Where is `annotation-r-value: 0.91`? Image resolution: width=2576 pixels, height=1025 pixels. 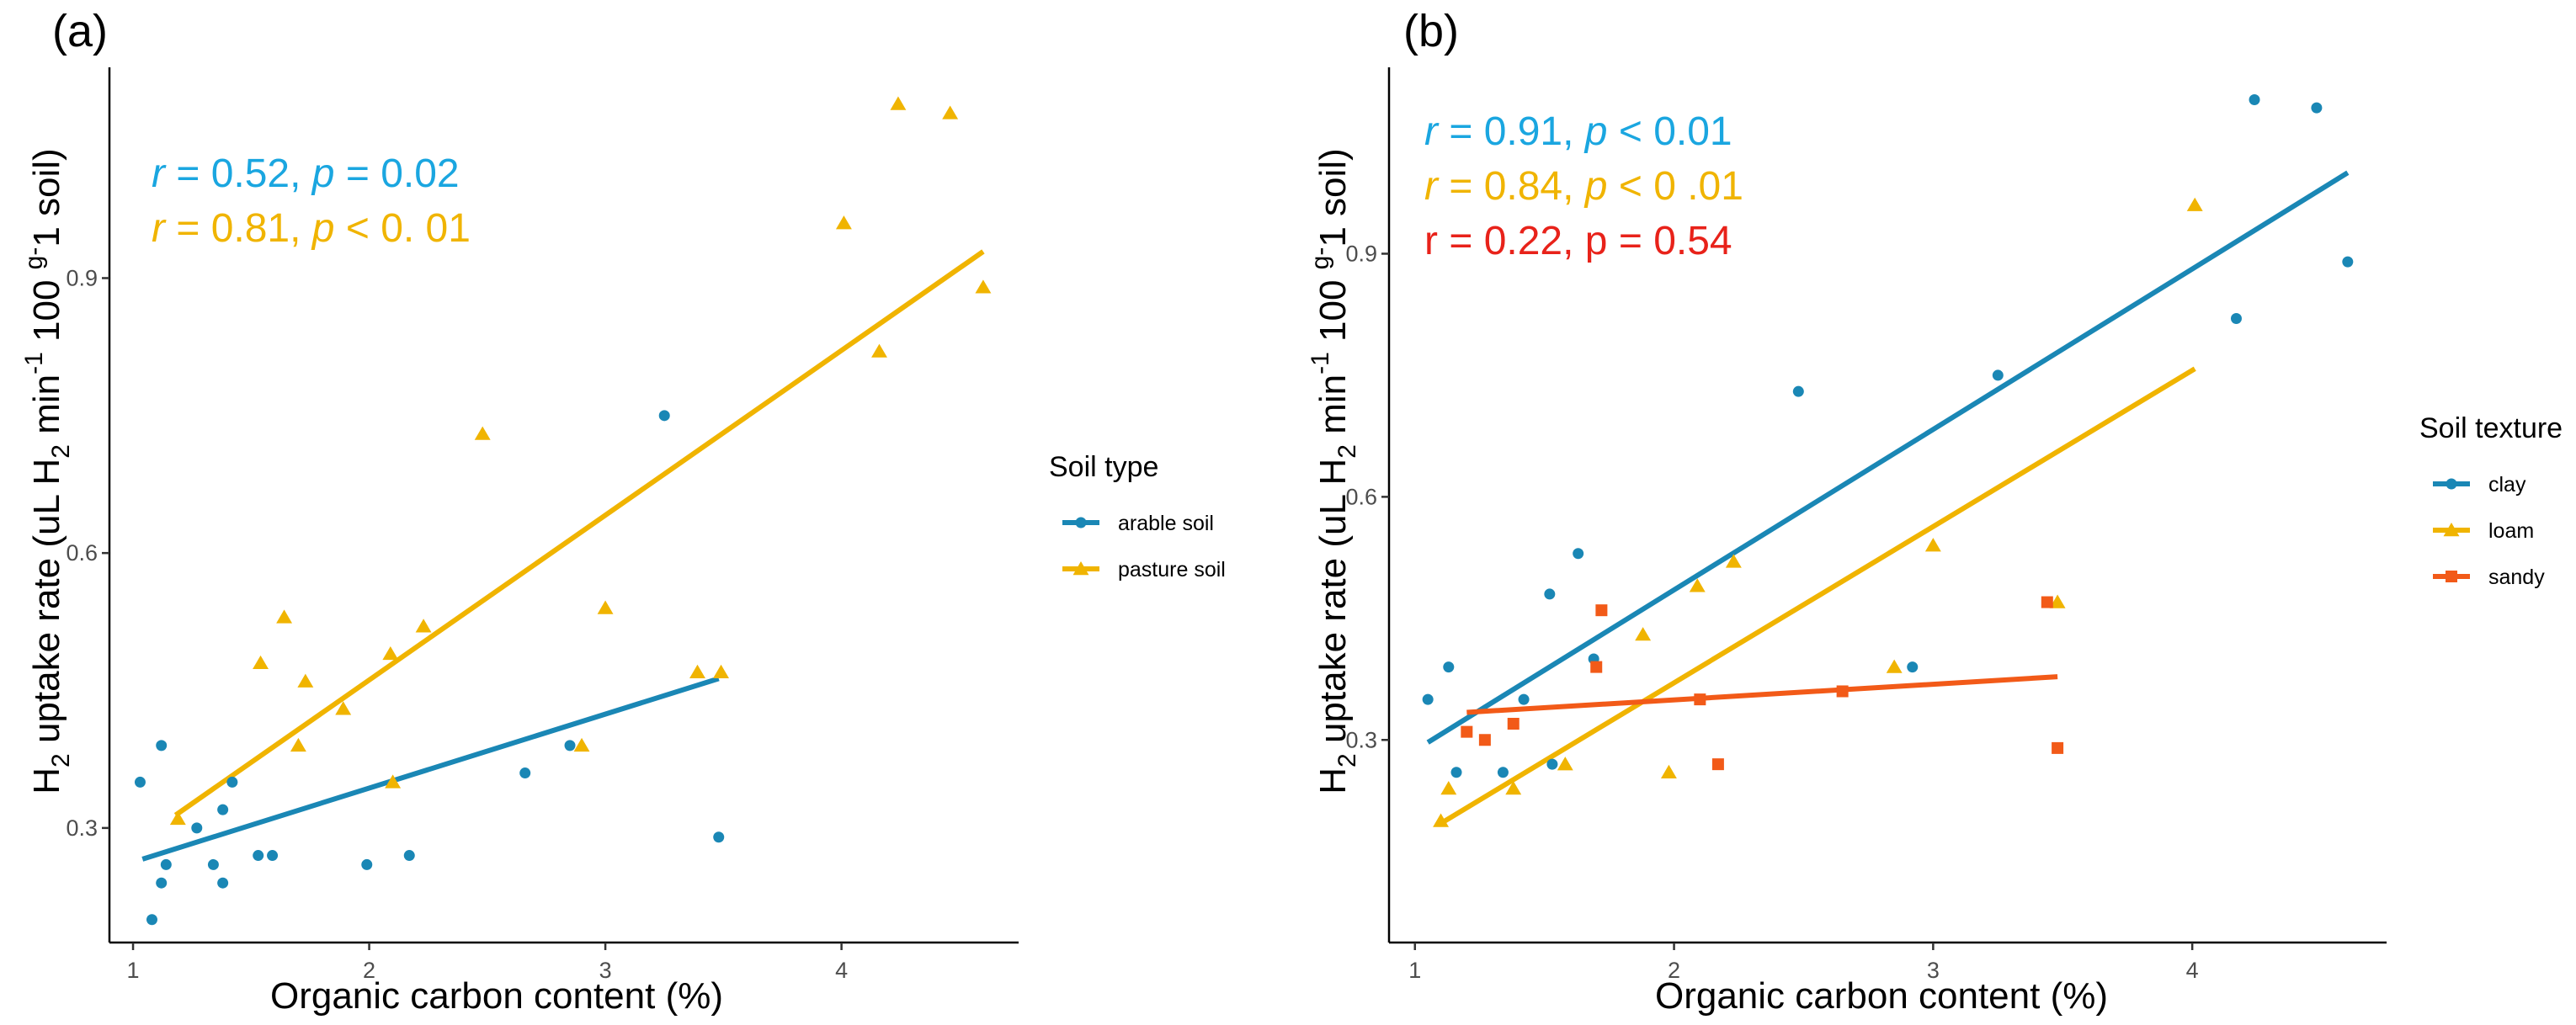 annotation-r-value: 0.91 is located at coordinates (1523, 131).